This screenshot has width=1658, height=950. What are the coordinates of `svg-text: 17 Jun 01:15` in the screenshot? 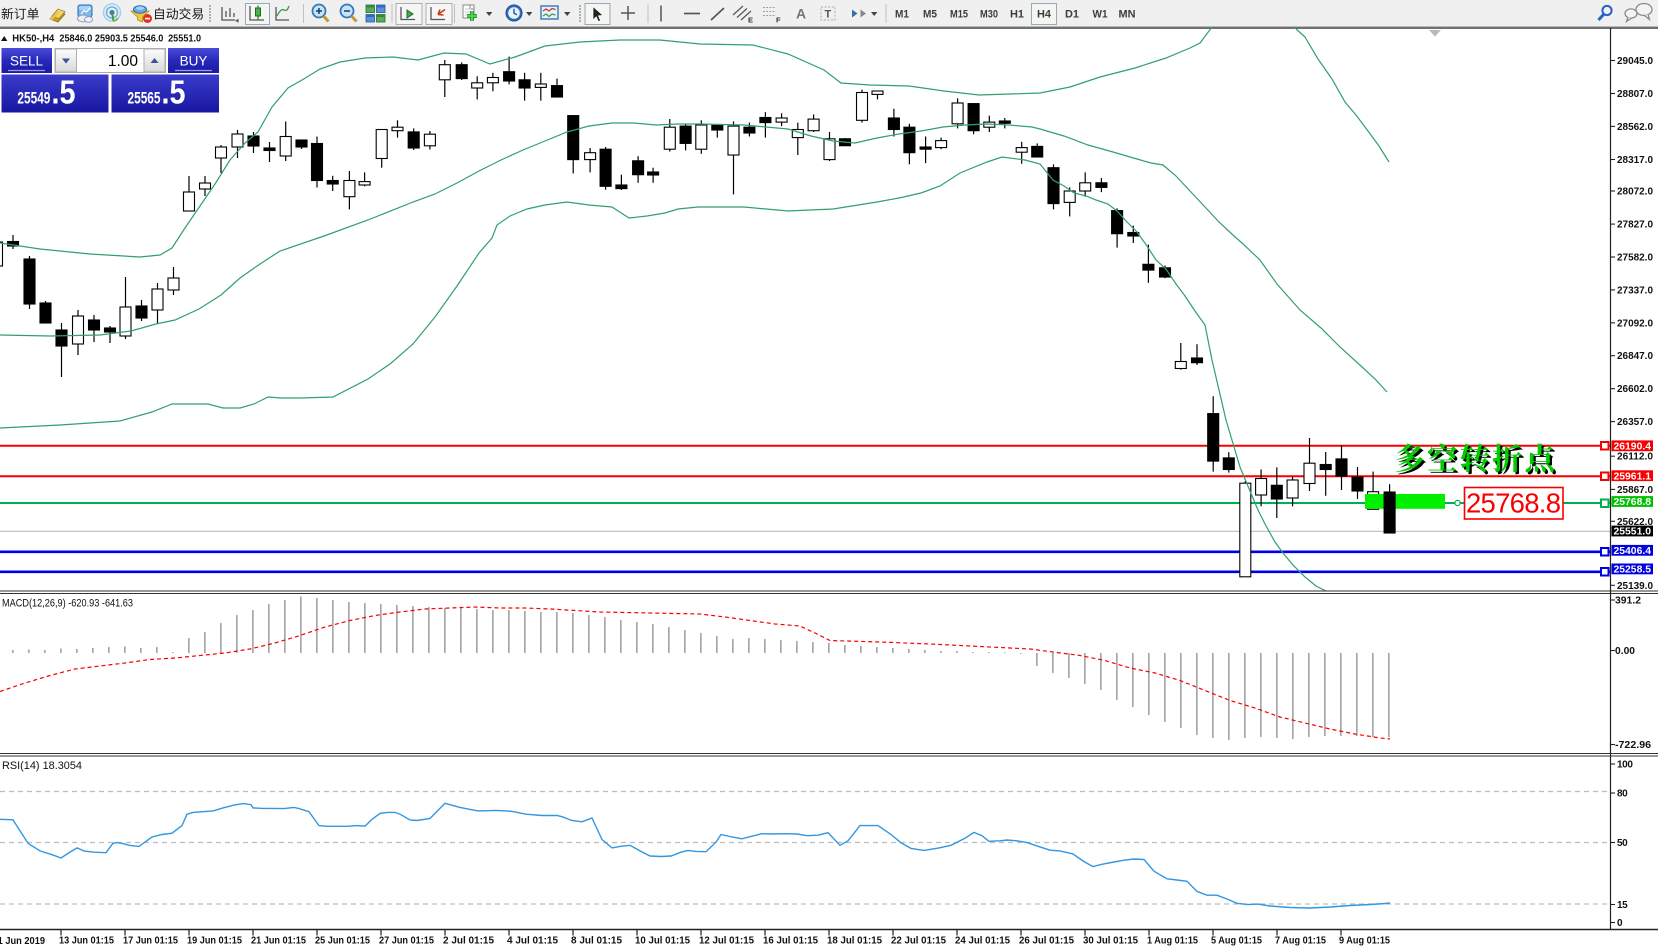 It's located at (150, 941).